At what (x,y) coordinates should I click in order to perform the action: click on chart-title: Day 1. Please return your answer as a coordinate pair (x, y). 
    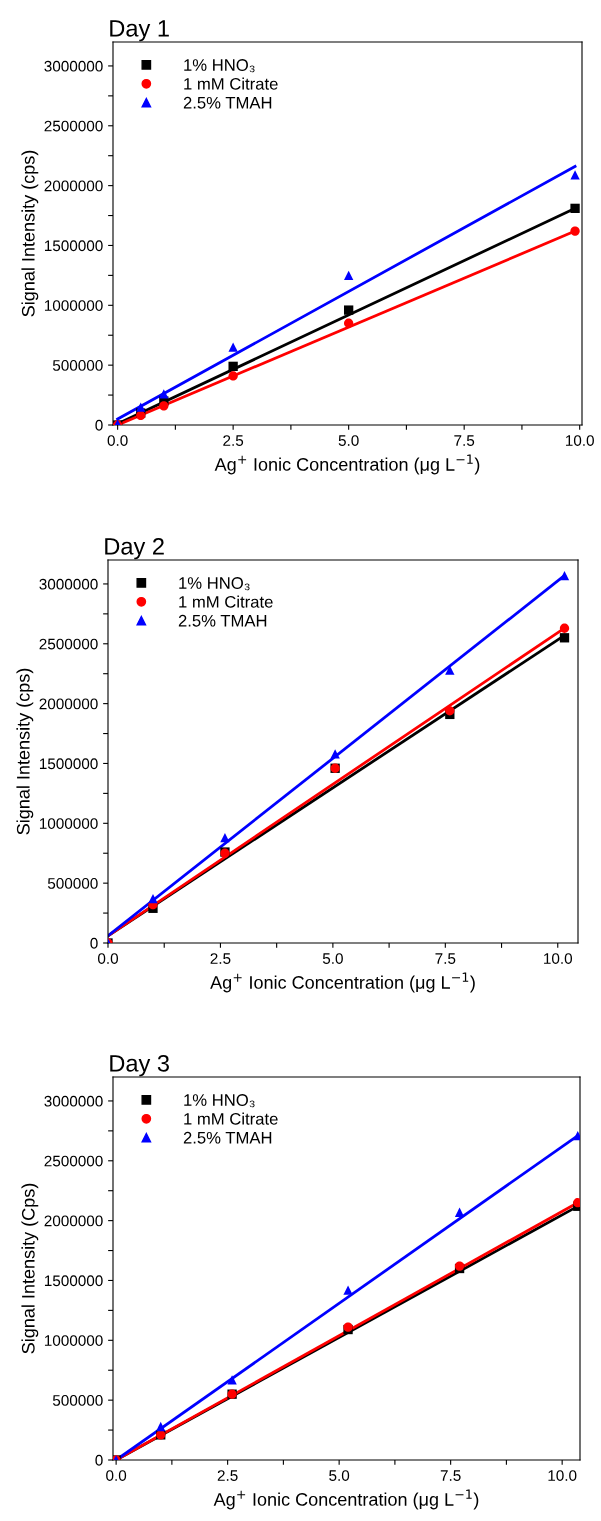
    Looking at the image, I should click on (139, 31).